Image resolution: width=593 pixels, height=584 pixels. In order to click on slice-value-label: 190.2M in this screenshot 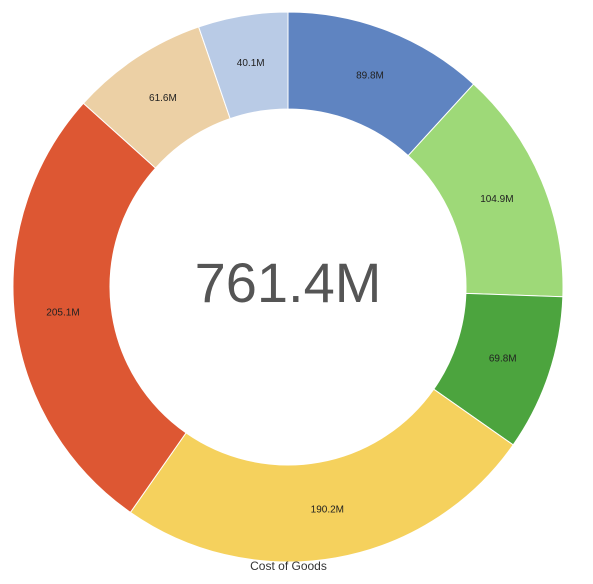, I will do `click(327, 510)`.